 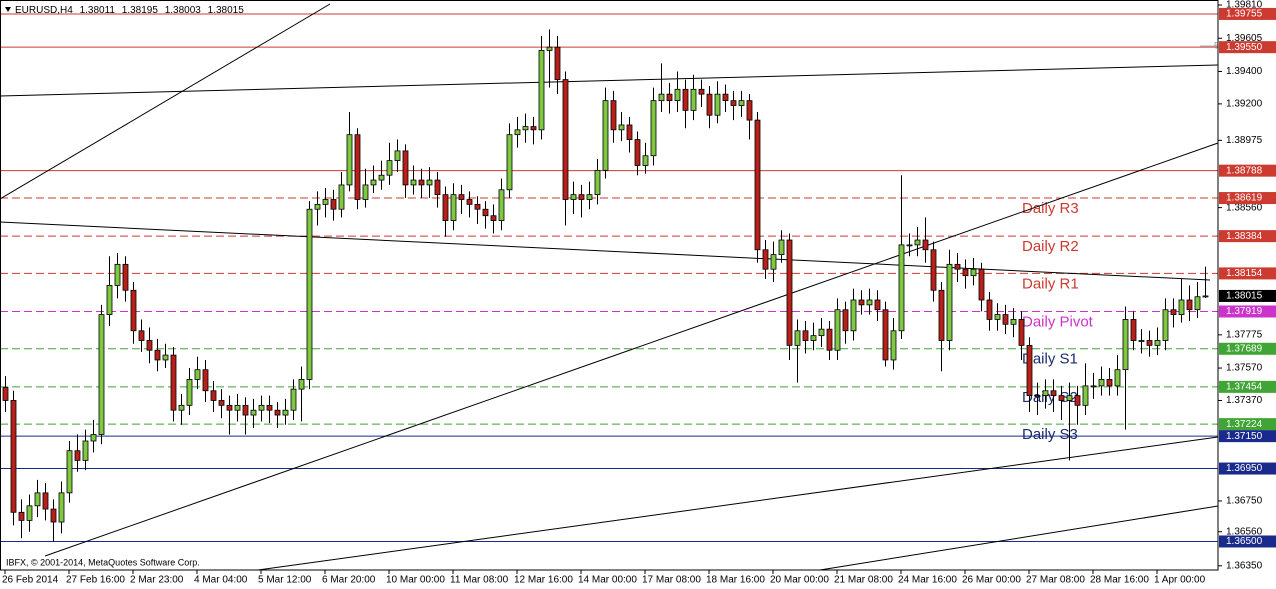 I want to click on x-tick-label: 18 Mar 16:00, so click(x=735, y=580).